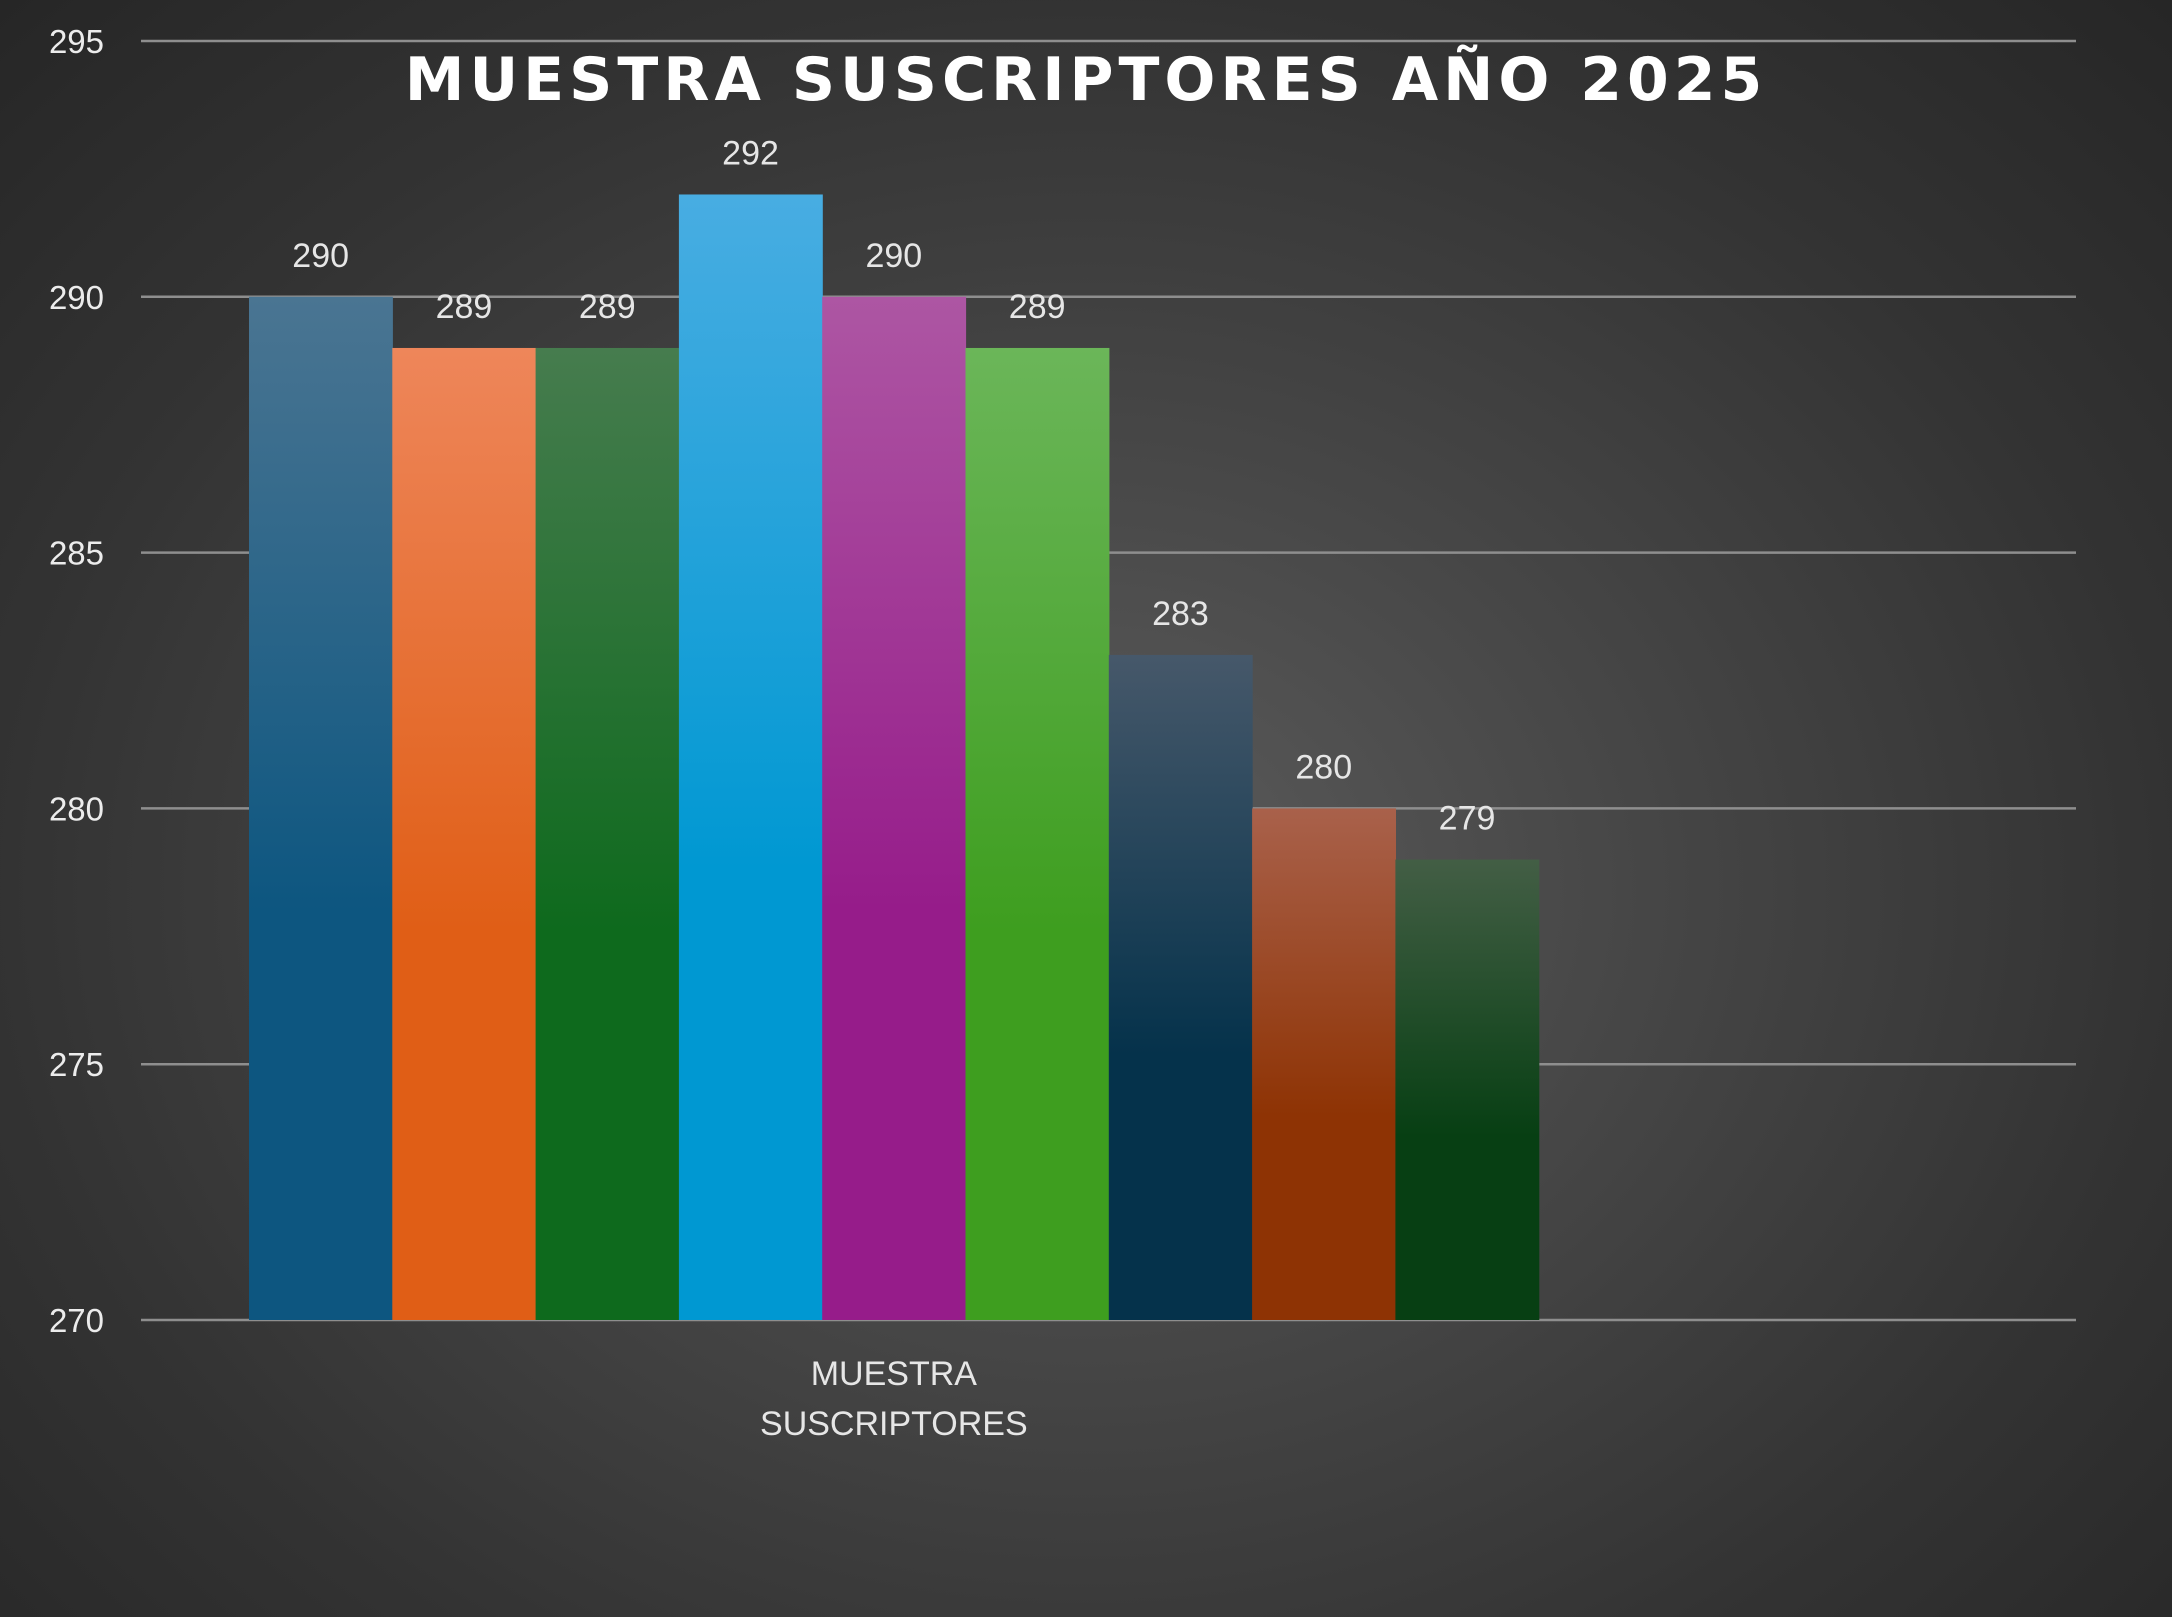 The height and width of the screenshot is (1617, 2172). What do you see at coordinates (894, 1424) in the screenshot?
I see `category-label-line: SUSCRIPTORES` at bounding box center [894, 1424].